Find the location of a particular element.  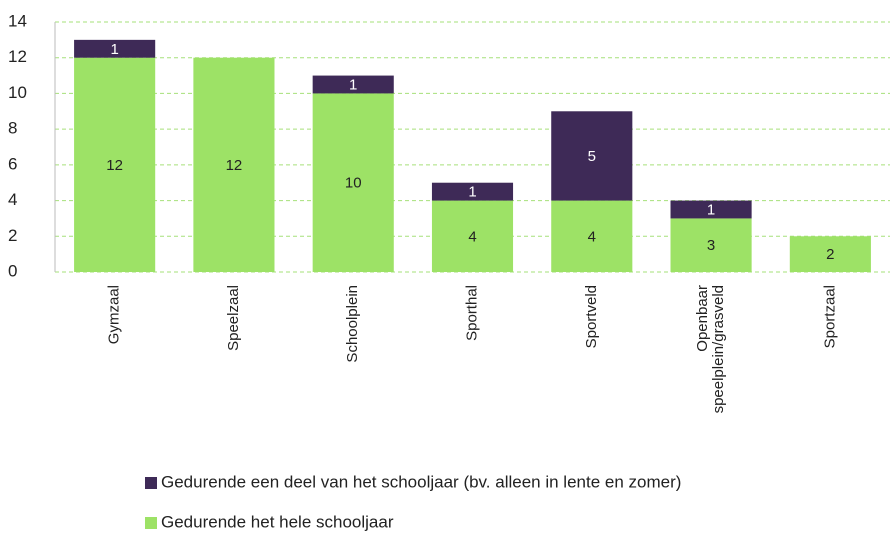

x-tick-label: Sportveld is located at coordinates (591, 316).